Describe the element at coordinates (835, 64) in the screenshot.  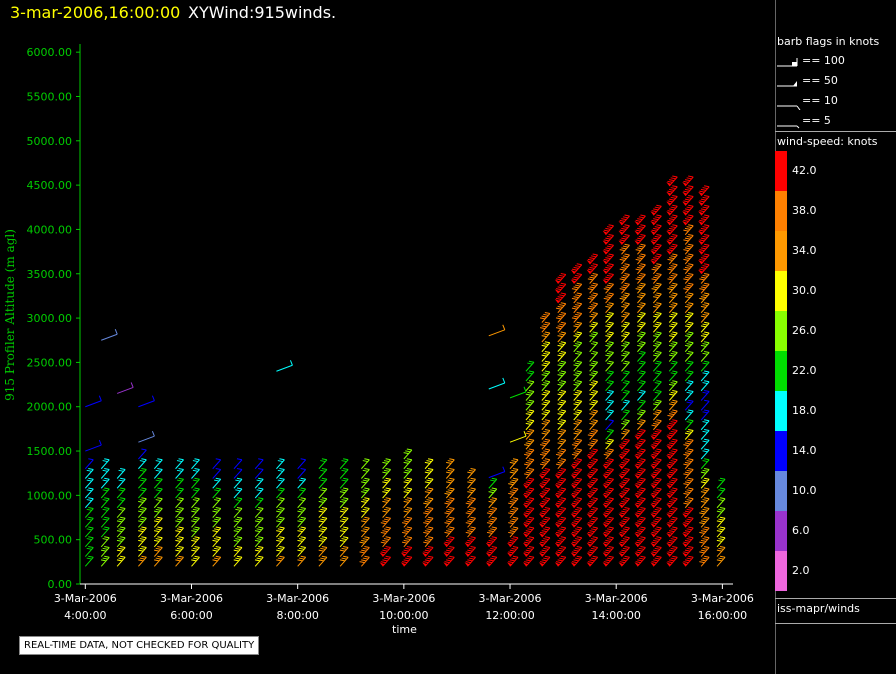
I see `barb-legend-100: == 100` at that location.